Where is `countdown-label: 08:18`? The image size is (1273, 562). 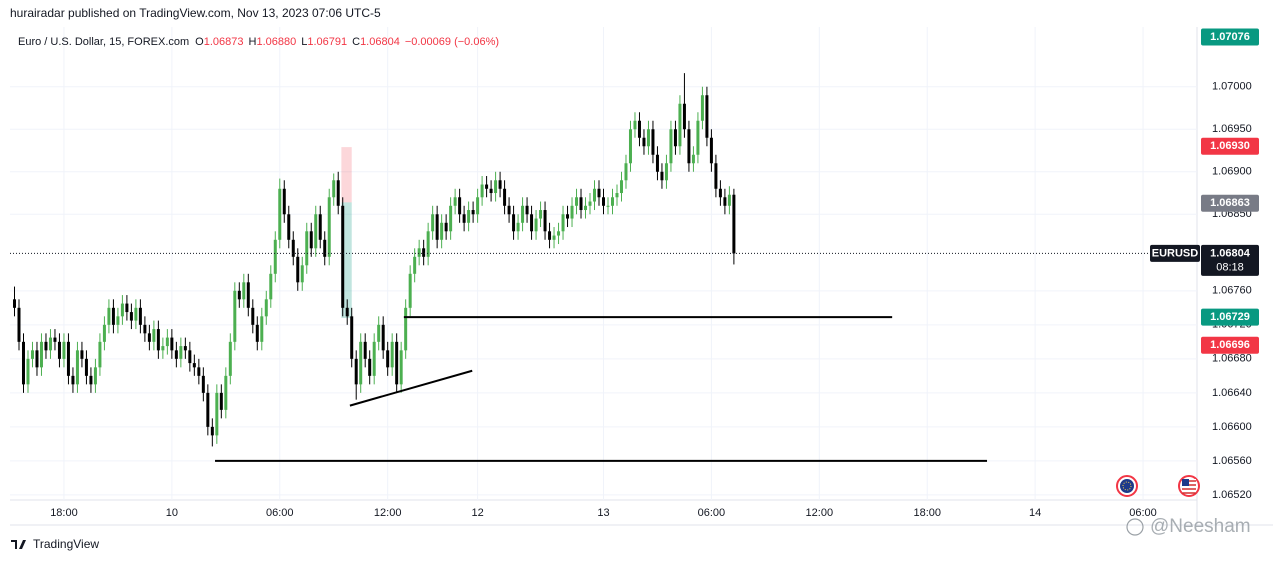 countdown-label: 08:18 is located at coordinates (1230, 267).